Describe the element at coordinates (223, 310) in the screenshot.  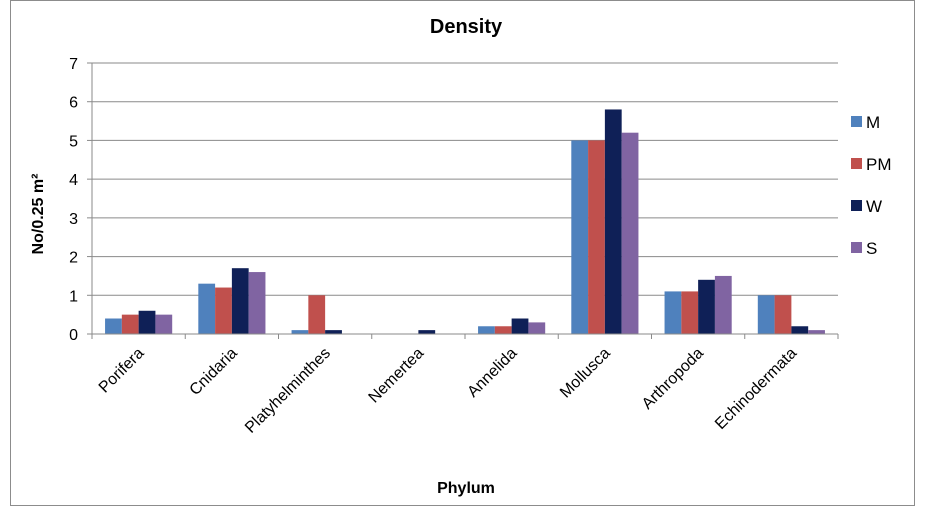
I see `bar-pm-cnidaria` at that location.